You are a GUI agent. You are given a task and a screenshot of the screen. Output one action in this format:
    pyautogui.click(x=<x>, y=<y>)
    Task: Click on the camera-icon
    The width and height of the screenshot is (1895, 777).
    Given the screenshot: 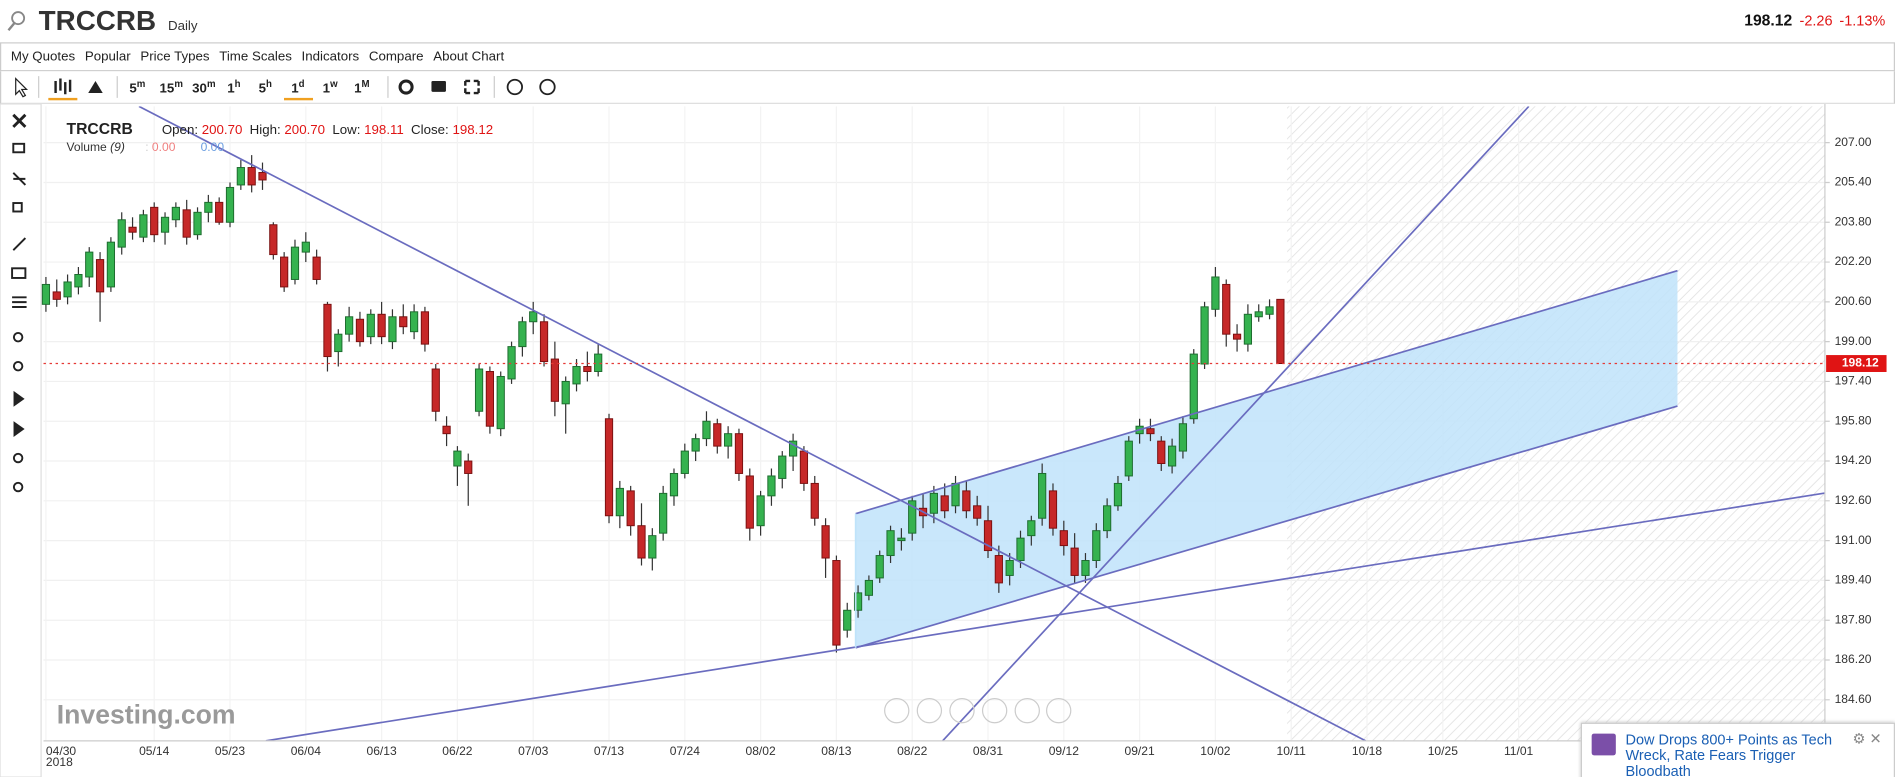 What is the action you would take?
    pyautogui.click(x=438, y=86)
    